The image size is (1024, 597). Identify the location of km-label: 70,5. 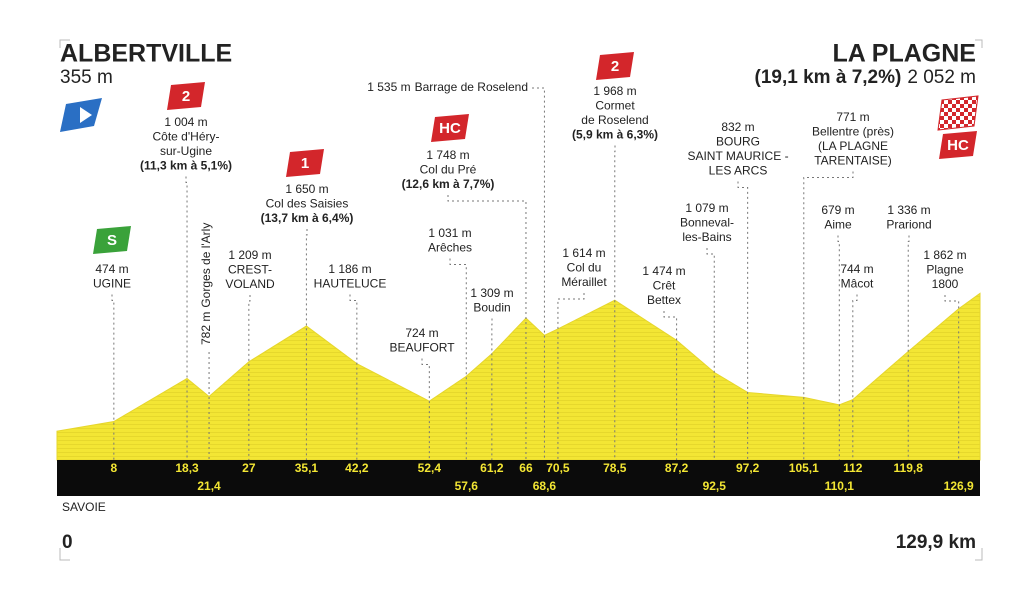
(558, 468).